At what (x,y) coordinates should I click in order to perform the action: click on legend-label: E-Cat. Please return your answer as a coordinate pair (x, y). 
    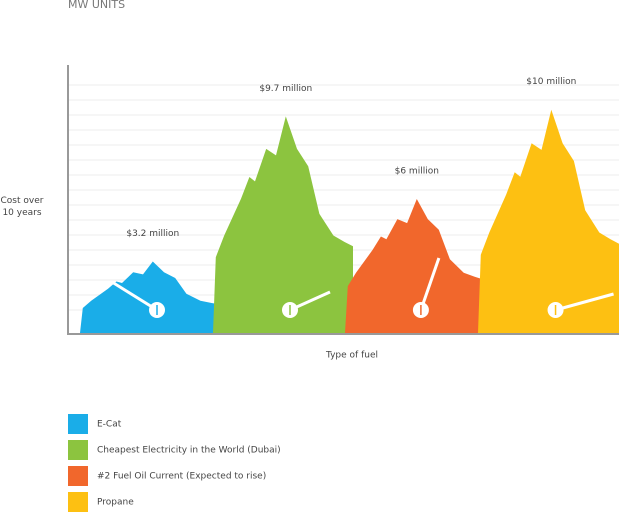
    Looking at the image, I should click on (109, 425).